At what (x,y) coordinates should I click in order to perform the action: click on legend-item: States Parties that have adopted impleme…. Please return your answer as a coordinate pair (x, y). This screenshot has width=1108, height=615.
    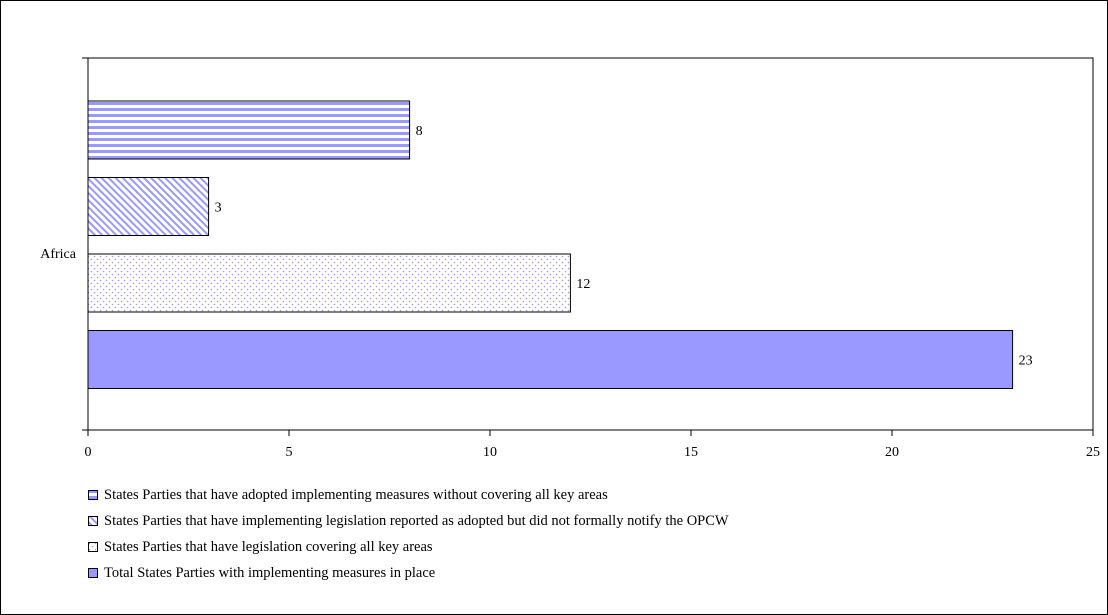
    Looking at the image, I should click on (408, 495).